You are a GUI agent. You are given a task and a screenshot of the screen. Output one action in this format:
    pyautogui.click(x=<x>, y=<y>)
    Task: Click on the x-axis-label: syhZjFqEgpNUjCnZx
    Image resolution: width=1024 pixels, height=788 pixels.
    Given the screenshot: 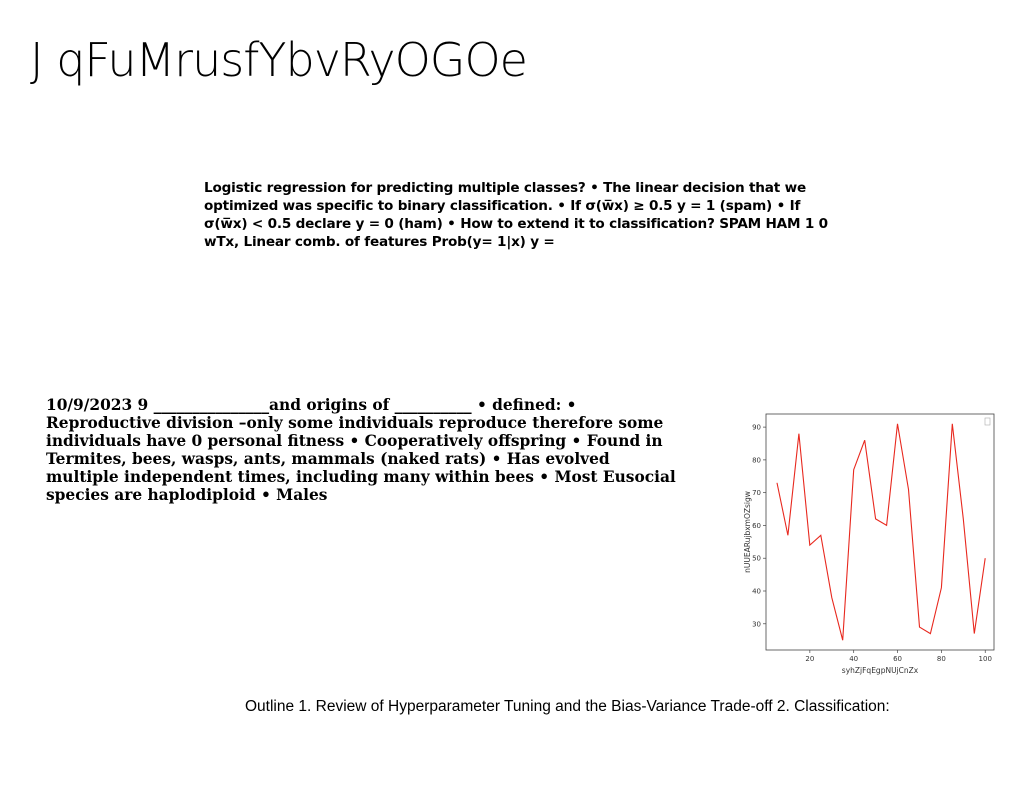 What is the action you would take?
    pyautogui.click(x=880, y=670)
    